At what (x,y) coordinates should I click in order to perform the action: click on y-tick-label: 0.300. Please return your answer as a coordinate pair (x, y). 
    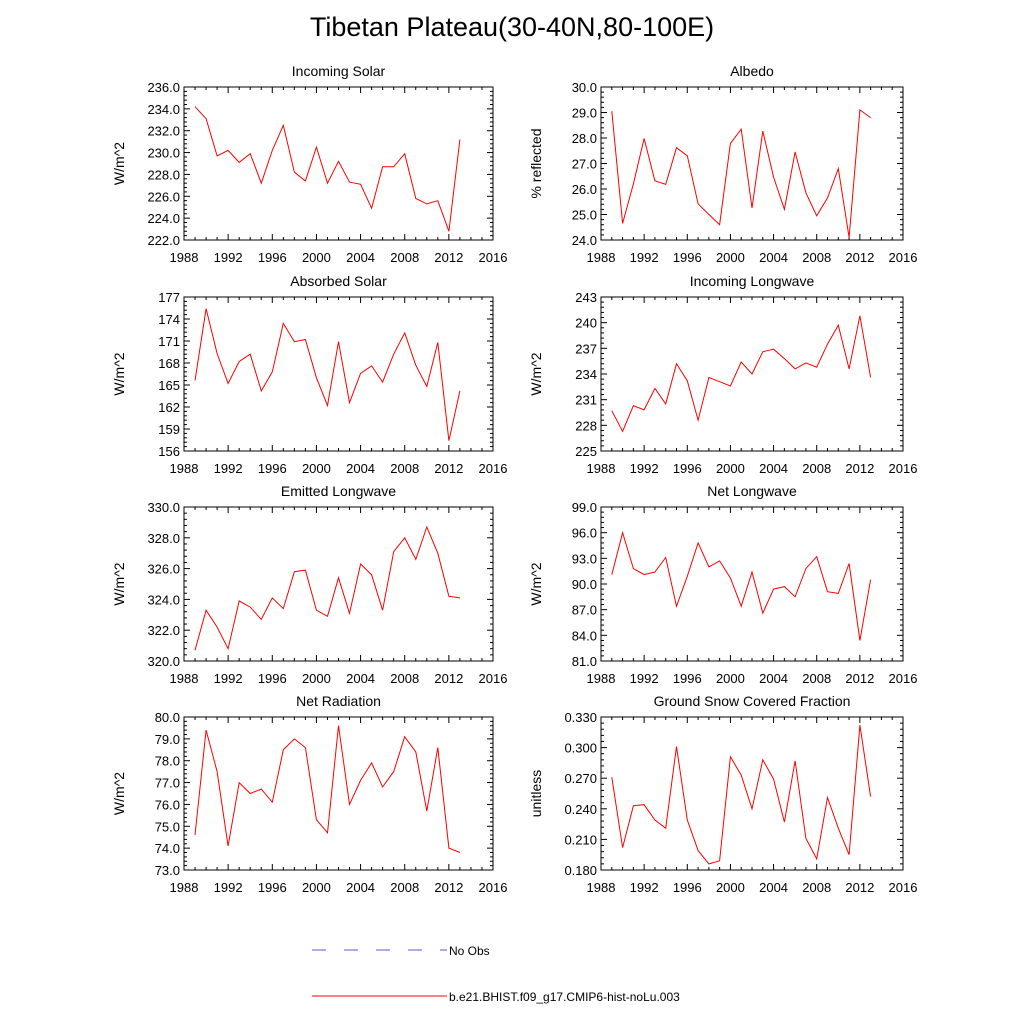
    Looking at the image, I should click on (580, 748).